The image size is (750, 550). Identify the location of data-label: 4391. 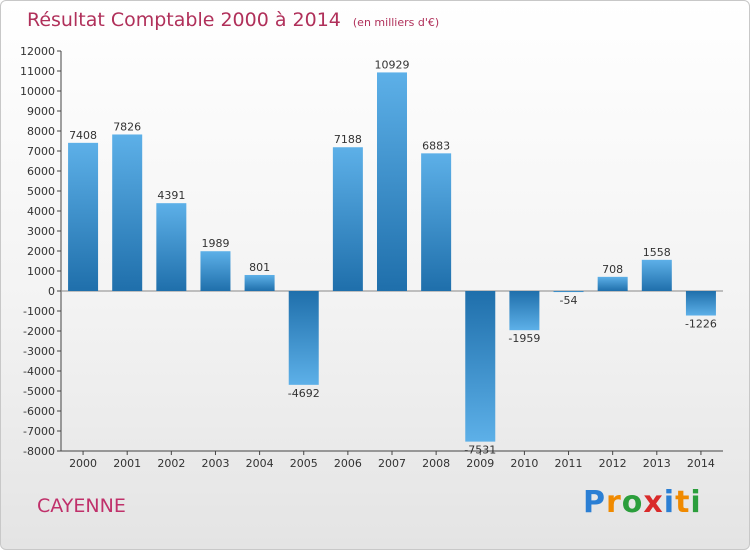
(171, 195).